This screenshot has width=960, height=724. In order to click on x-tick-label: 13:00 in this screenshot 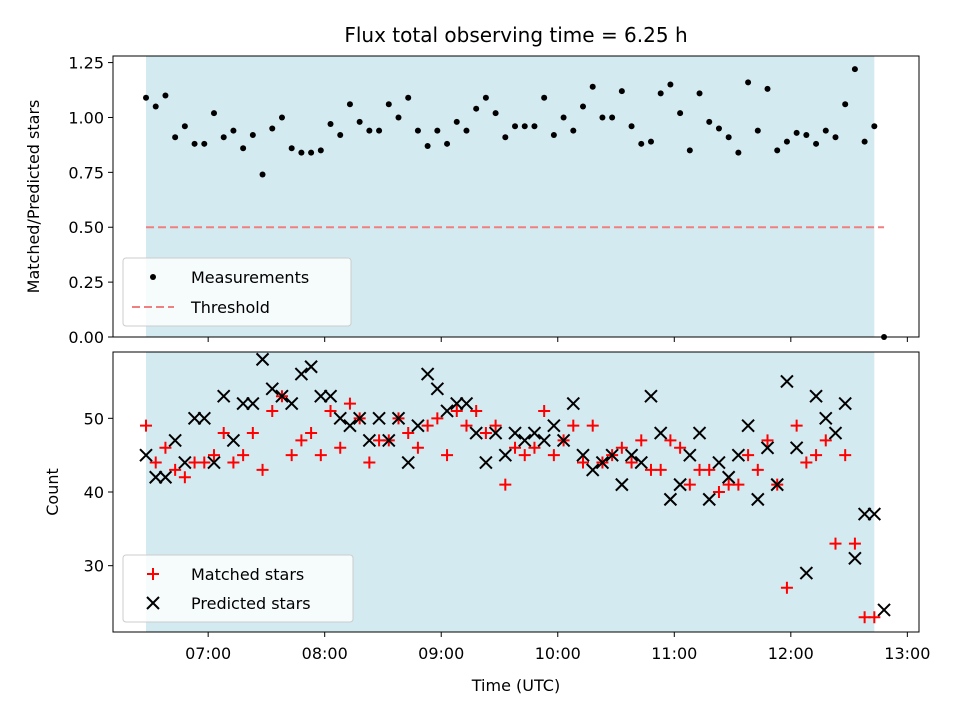, I will do `click(907, 653)`.